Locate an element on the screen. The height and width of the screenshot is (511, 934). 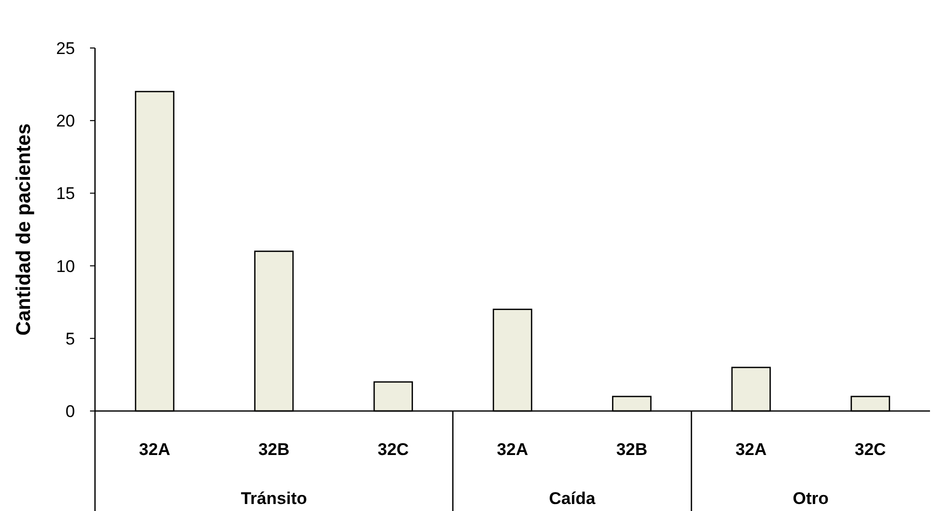
y-tick-label: 0 is located at coordinates (70, 411).